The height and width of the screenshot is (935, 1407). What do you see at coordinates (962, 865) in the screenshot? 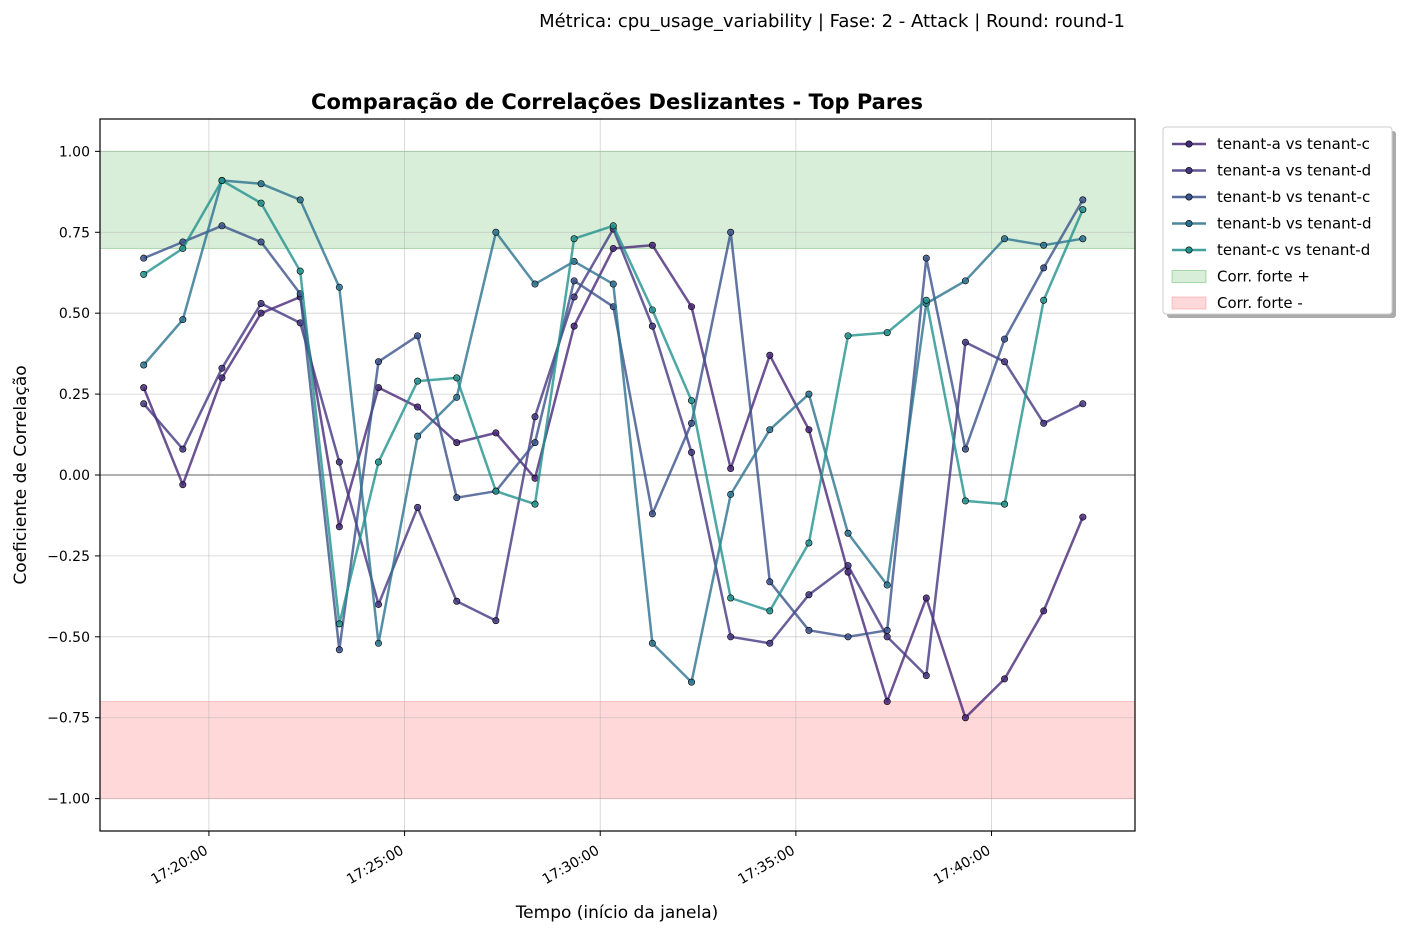
I see `x-tick-label: 17:40:00` at bounding box center [962, 865].